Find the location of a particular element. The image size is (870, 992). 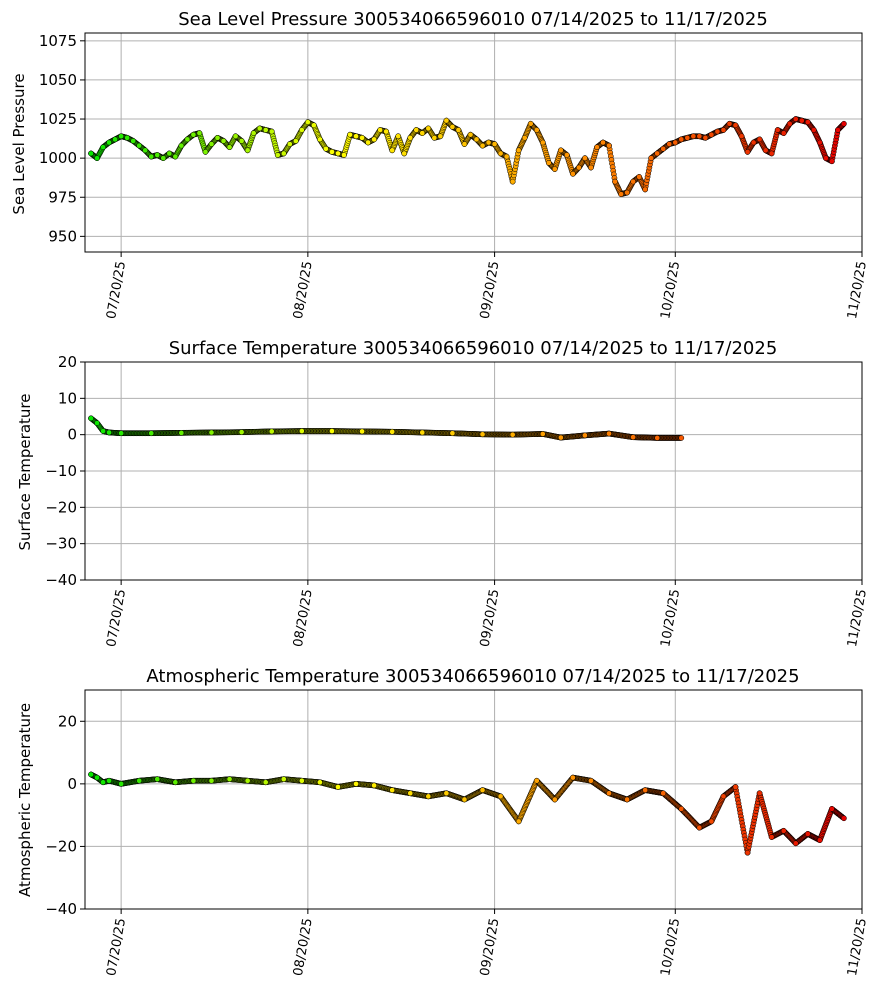

y-tick-label: −30 is located at coordinates (61, 544).